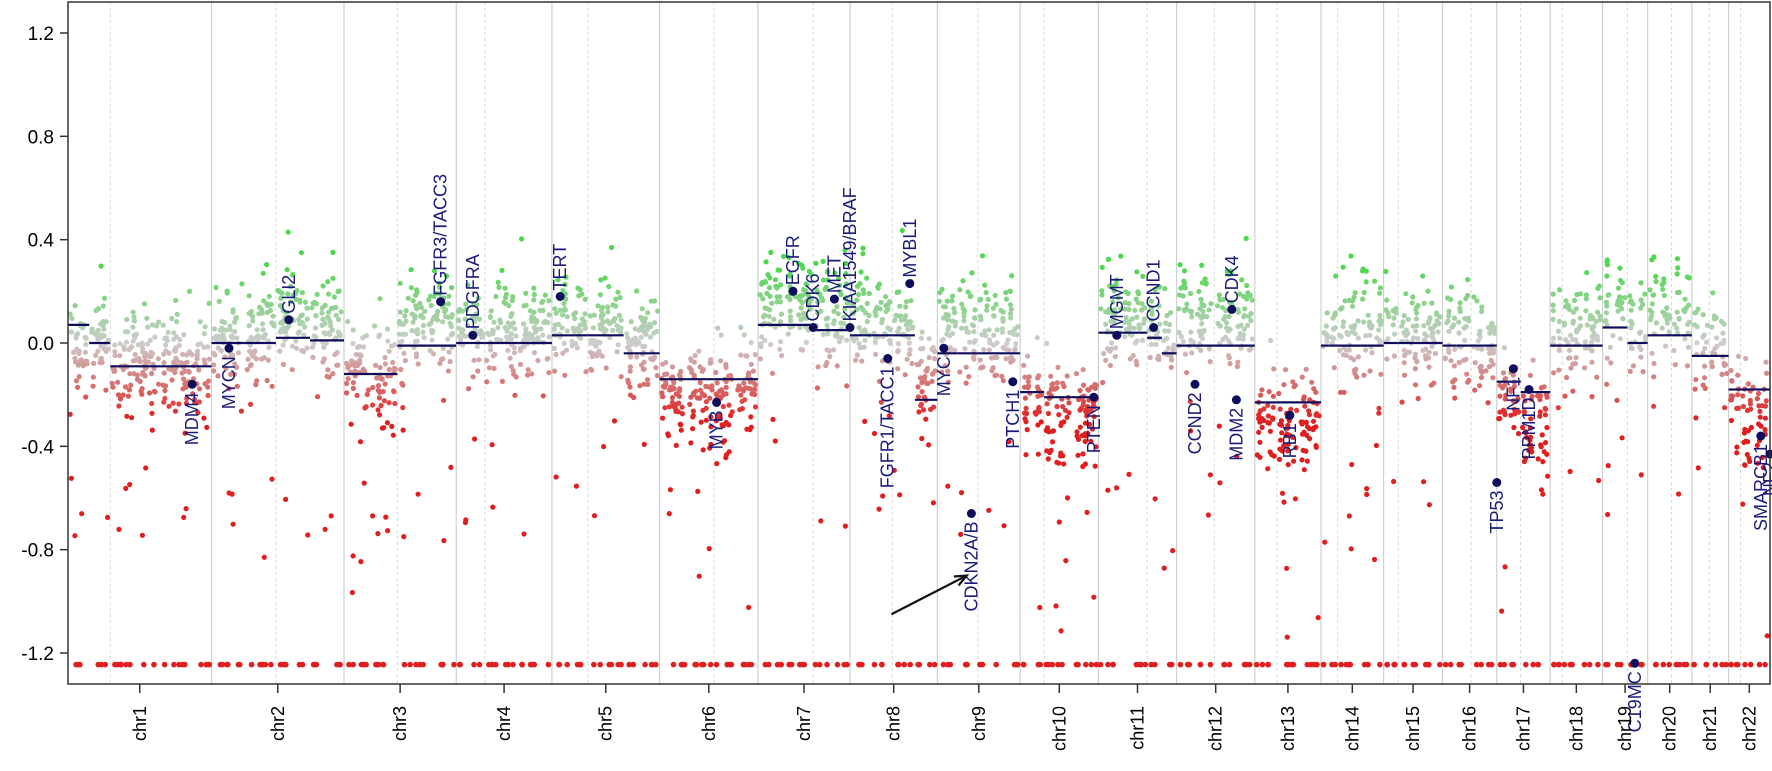 The height and width of the screenshot is (771, 1772). I want to click on chromosome-label: chr8, so click(894, 723).